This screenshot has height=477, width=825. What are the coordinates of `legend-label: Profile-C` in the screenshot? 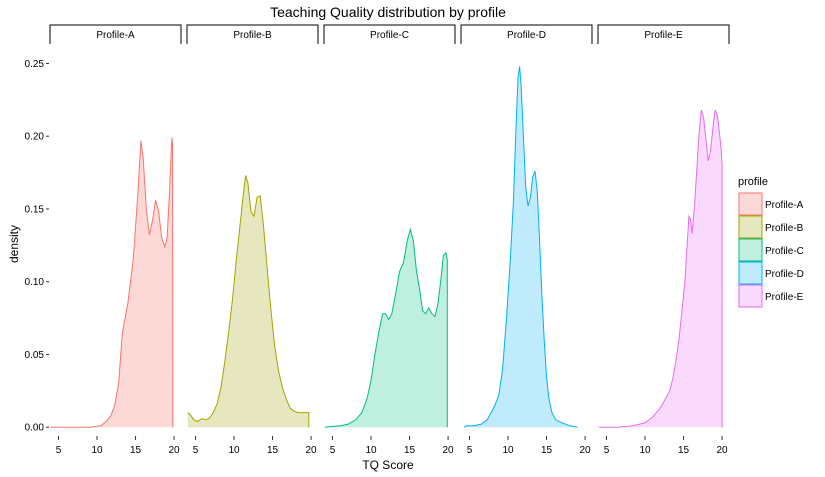 It's located at (784, 251).